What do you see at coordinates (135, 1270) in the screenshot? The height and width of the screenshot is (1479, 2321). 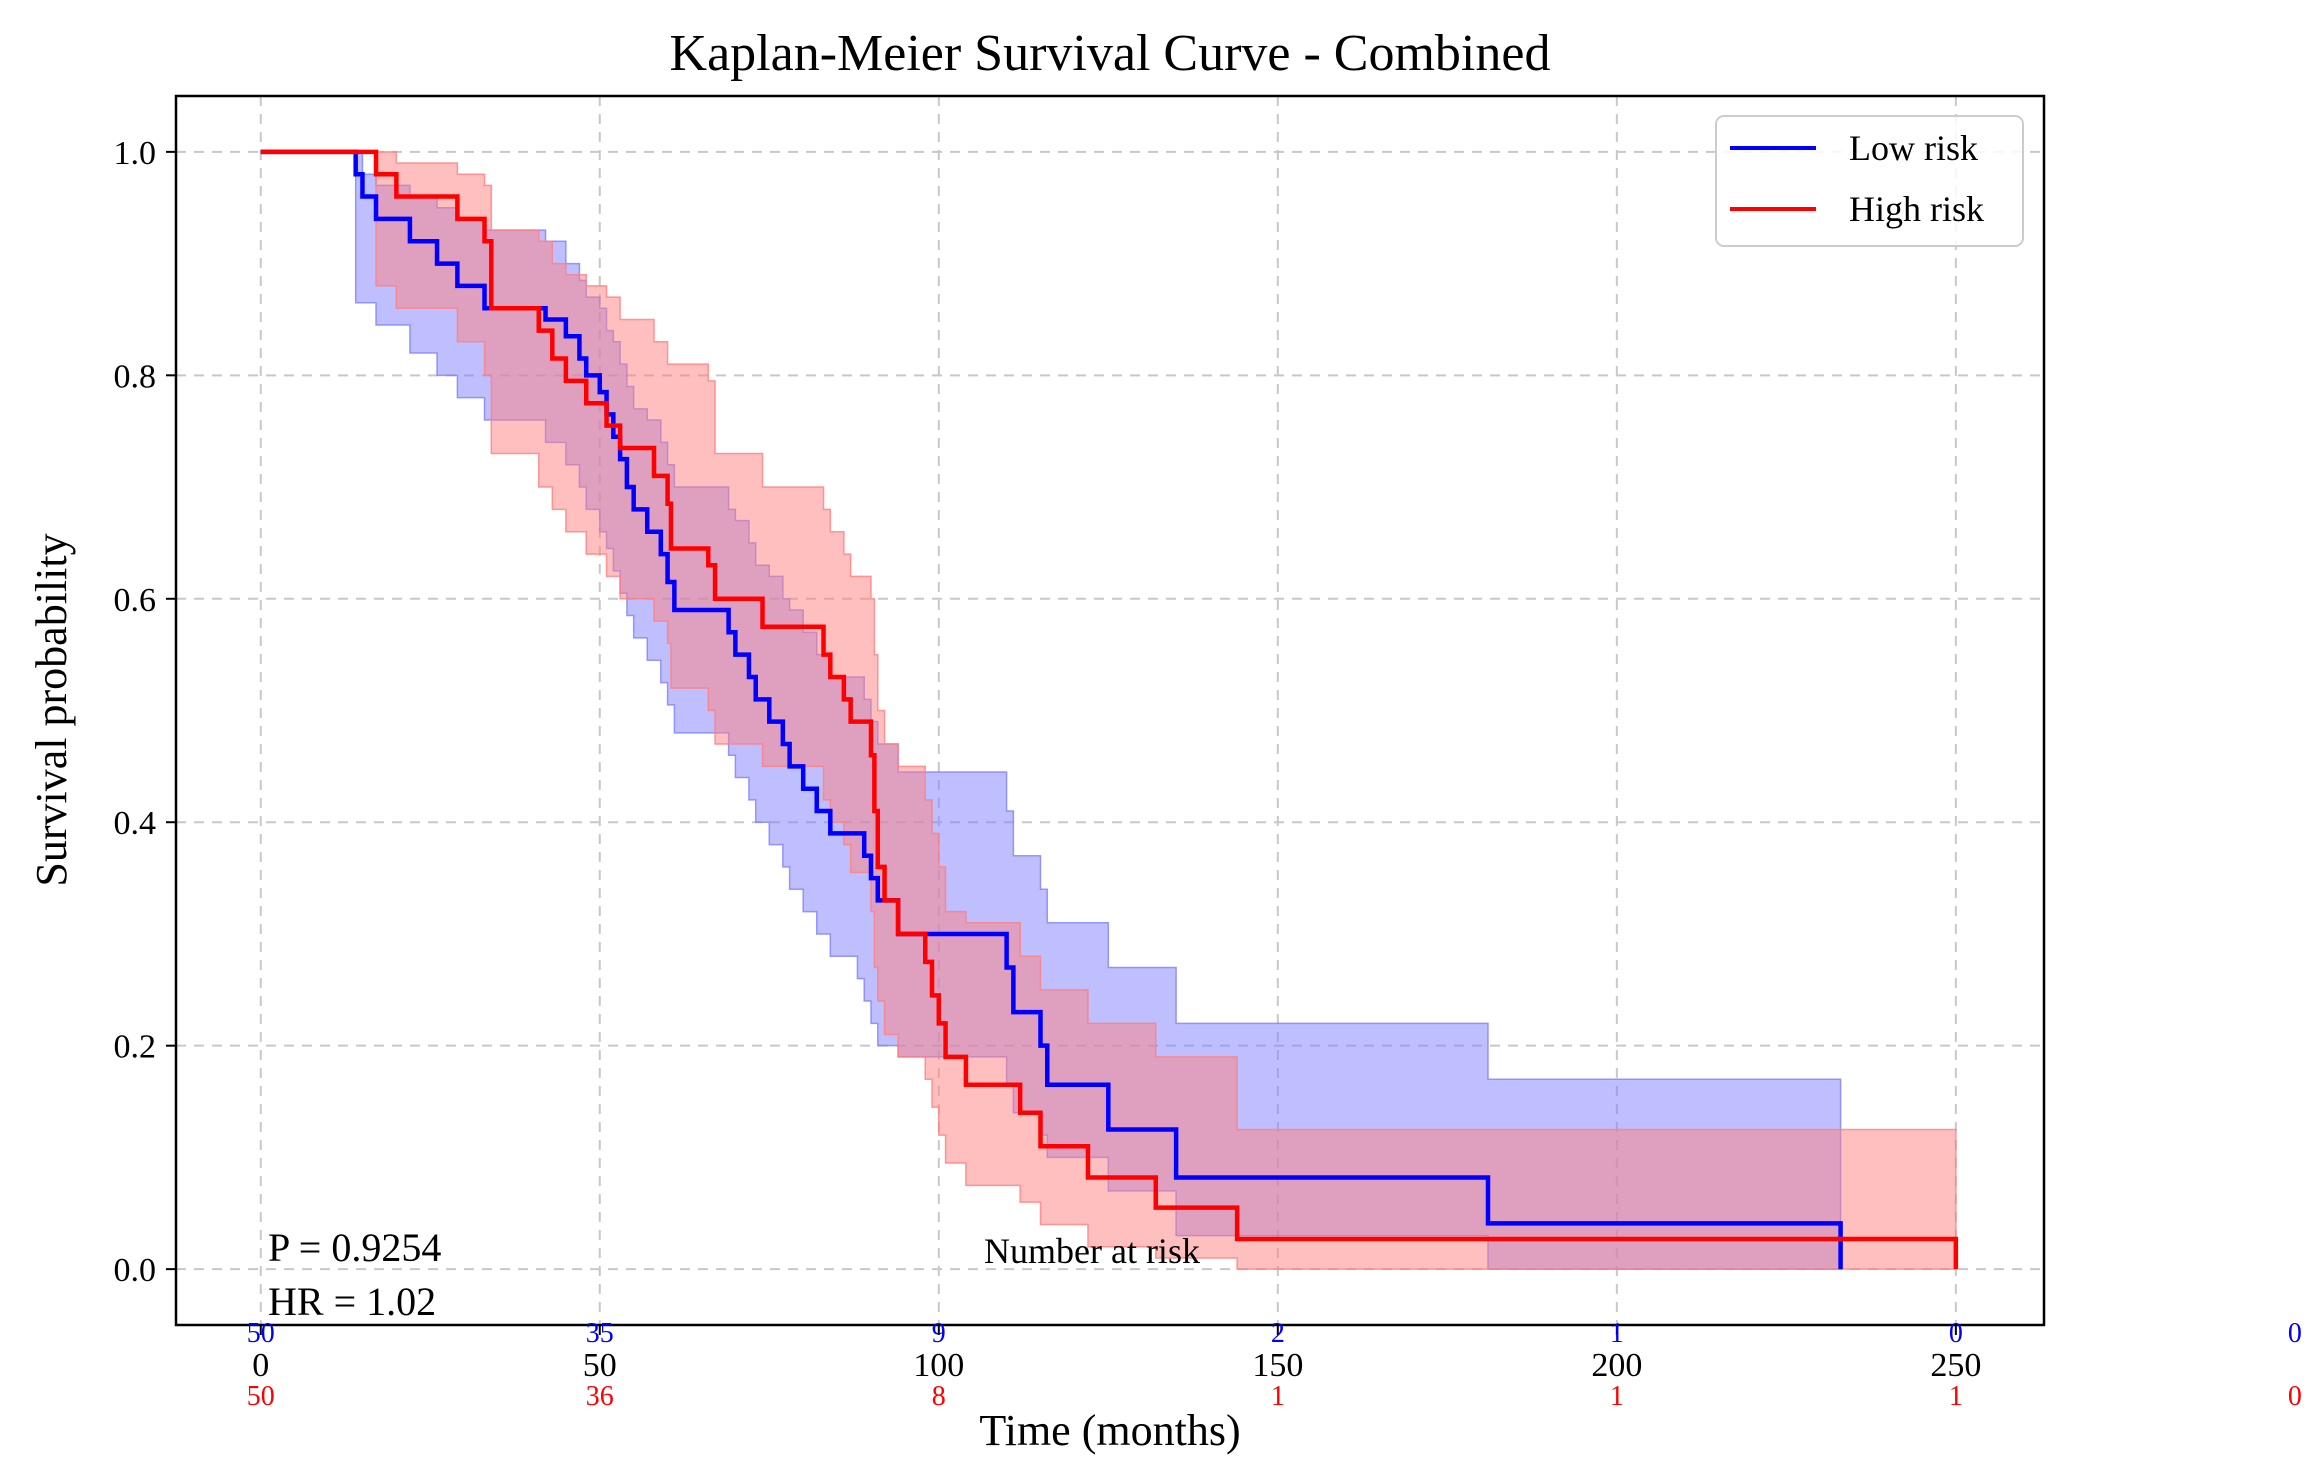 I see `y-tick-label: 0.0` at bounding box center [135, 1270].